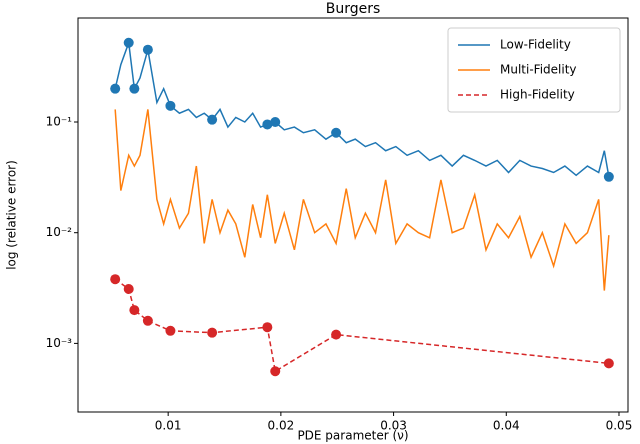 This screenshot has height=444, width=640. I want to click on legend-label: Multi-Fidelity, so click(538, 70).